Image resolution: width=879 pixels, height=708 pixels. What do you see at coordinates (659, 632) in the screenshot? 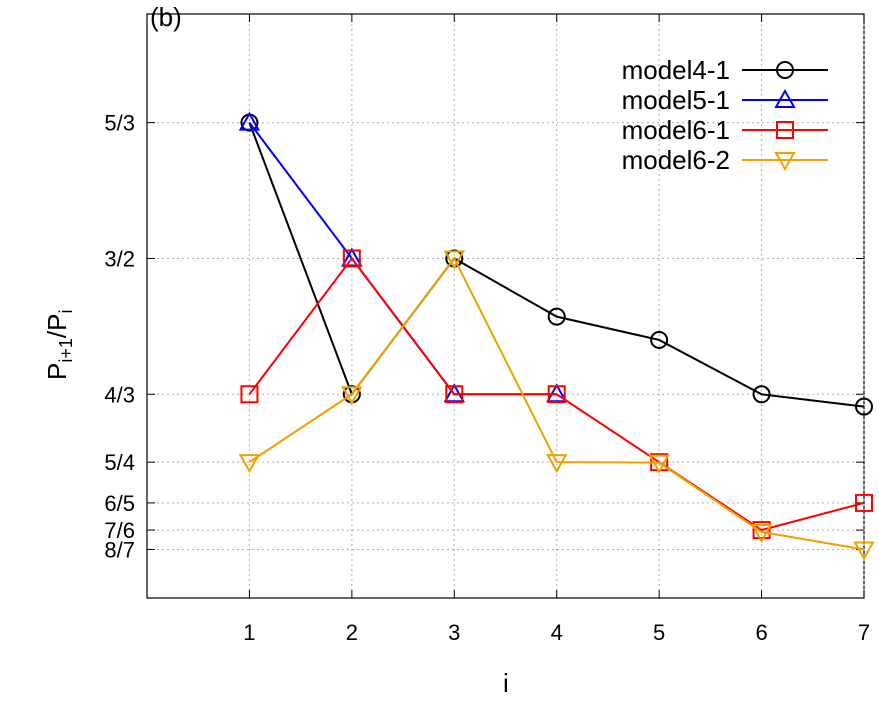
I see `x-tick-label: 5` at bounding box center [659, 632].